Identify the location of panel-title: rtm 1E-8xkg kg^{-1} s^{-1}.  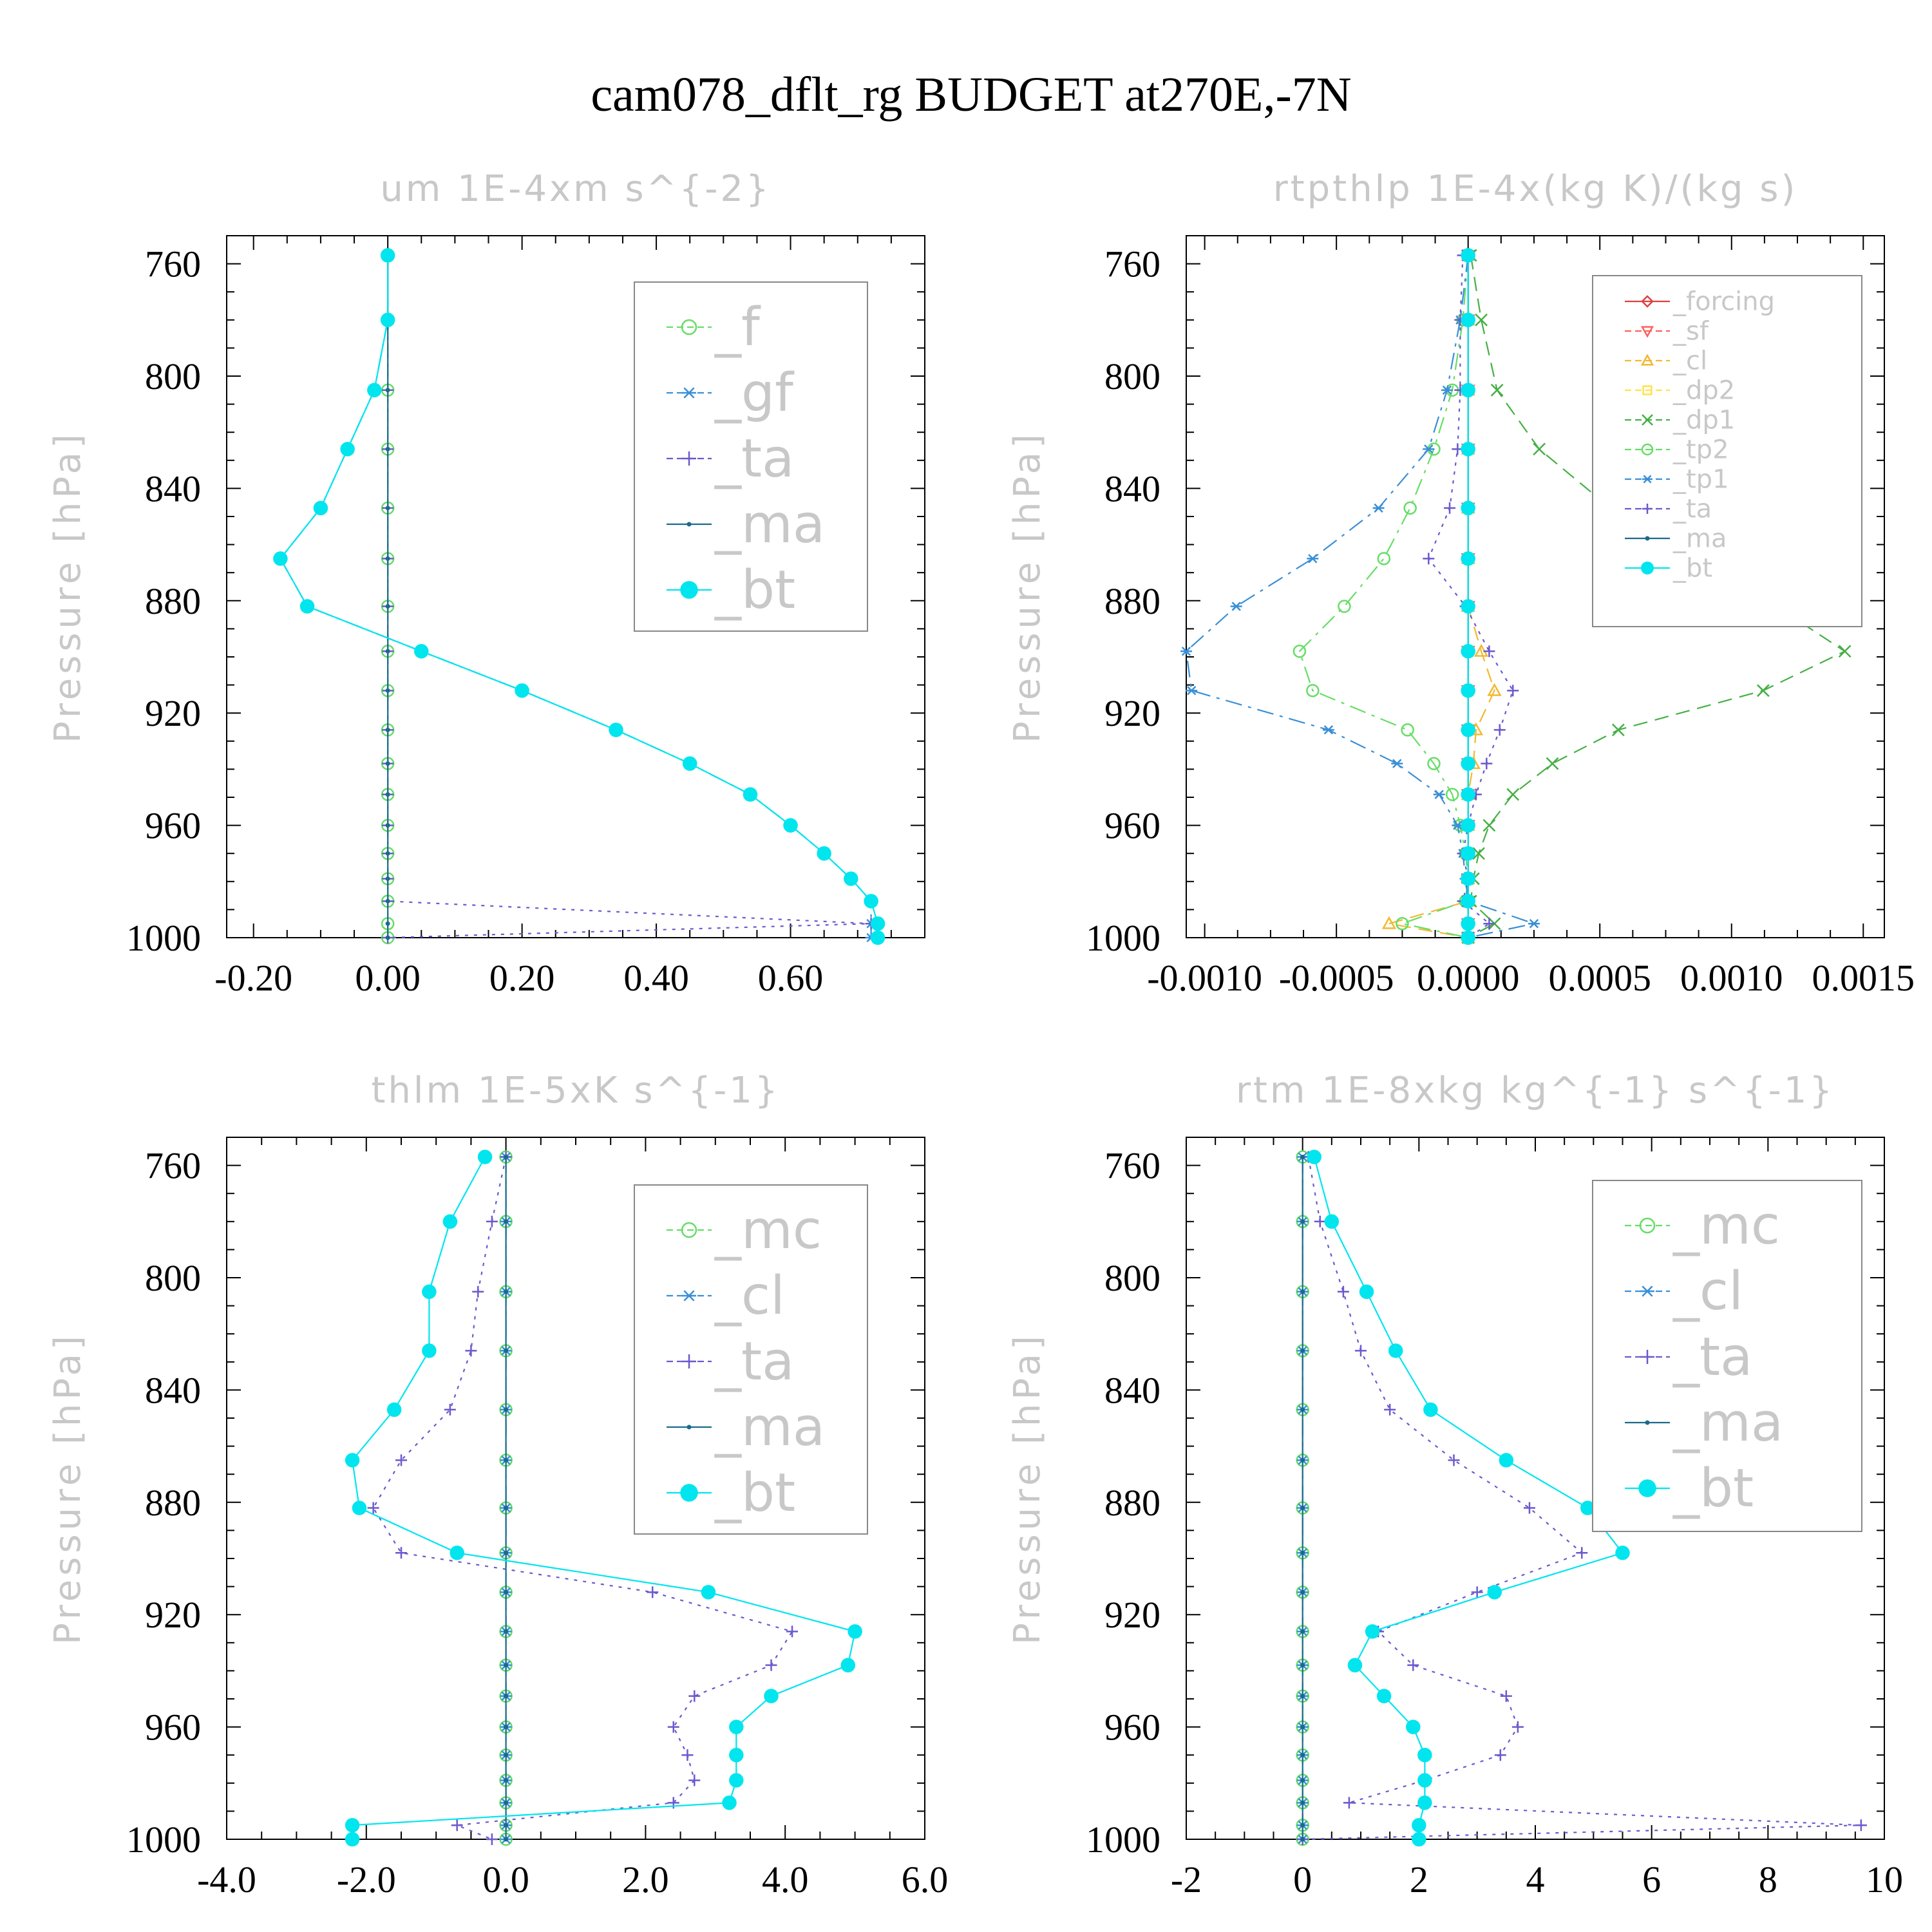
(1535, 1091).